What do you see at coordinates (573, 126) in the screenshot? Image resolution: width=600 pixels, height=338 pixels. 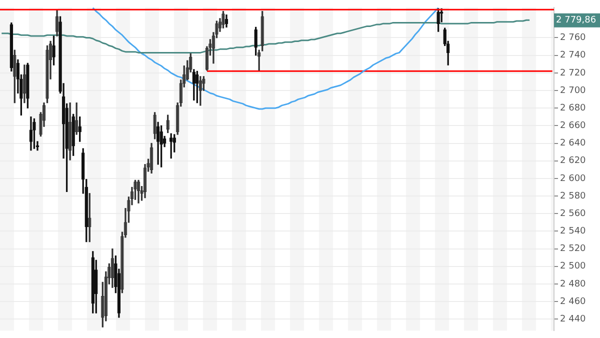 I see `y-tick-label: 2 660` at bounding box center [573, 126].